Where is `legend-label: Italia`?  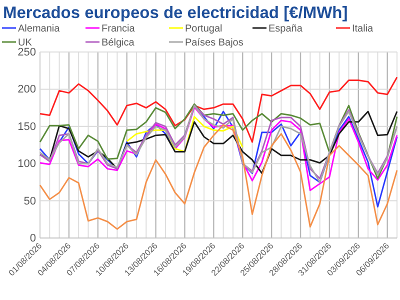 legend-label: Italia is located at coordinates (363, 29).